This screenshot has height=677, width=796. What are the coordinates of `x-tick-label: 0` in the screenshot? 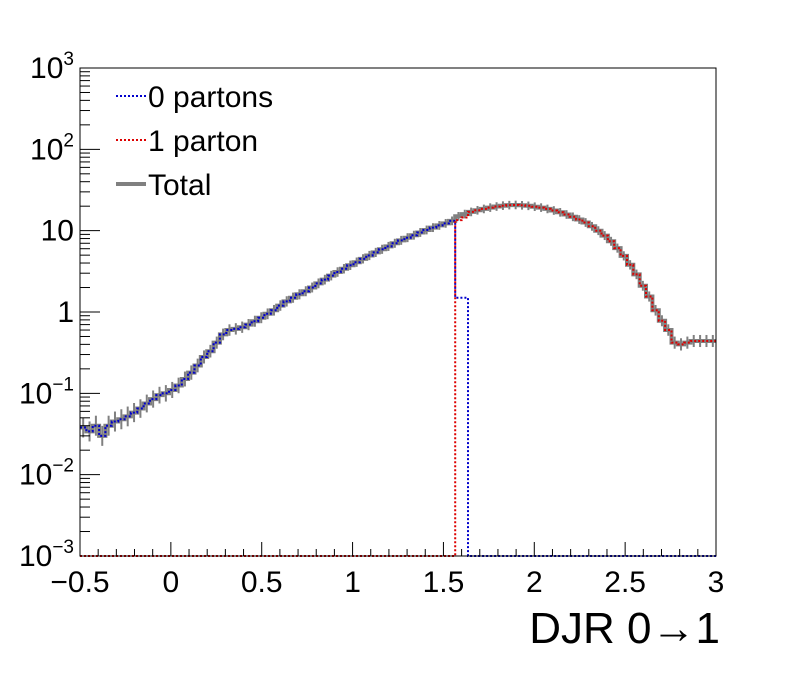 It's located at (171, 582).